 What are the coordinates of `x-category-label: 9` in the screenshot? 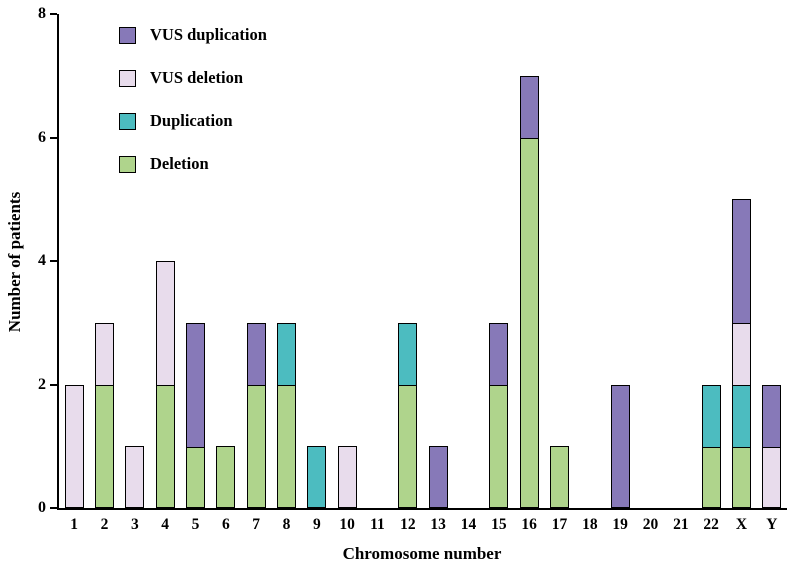 It's located at (316, 524).